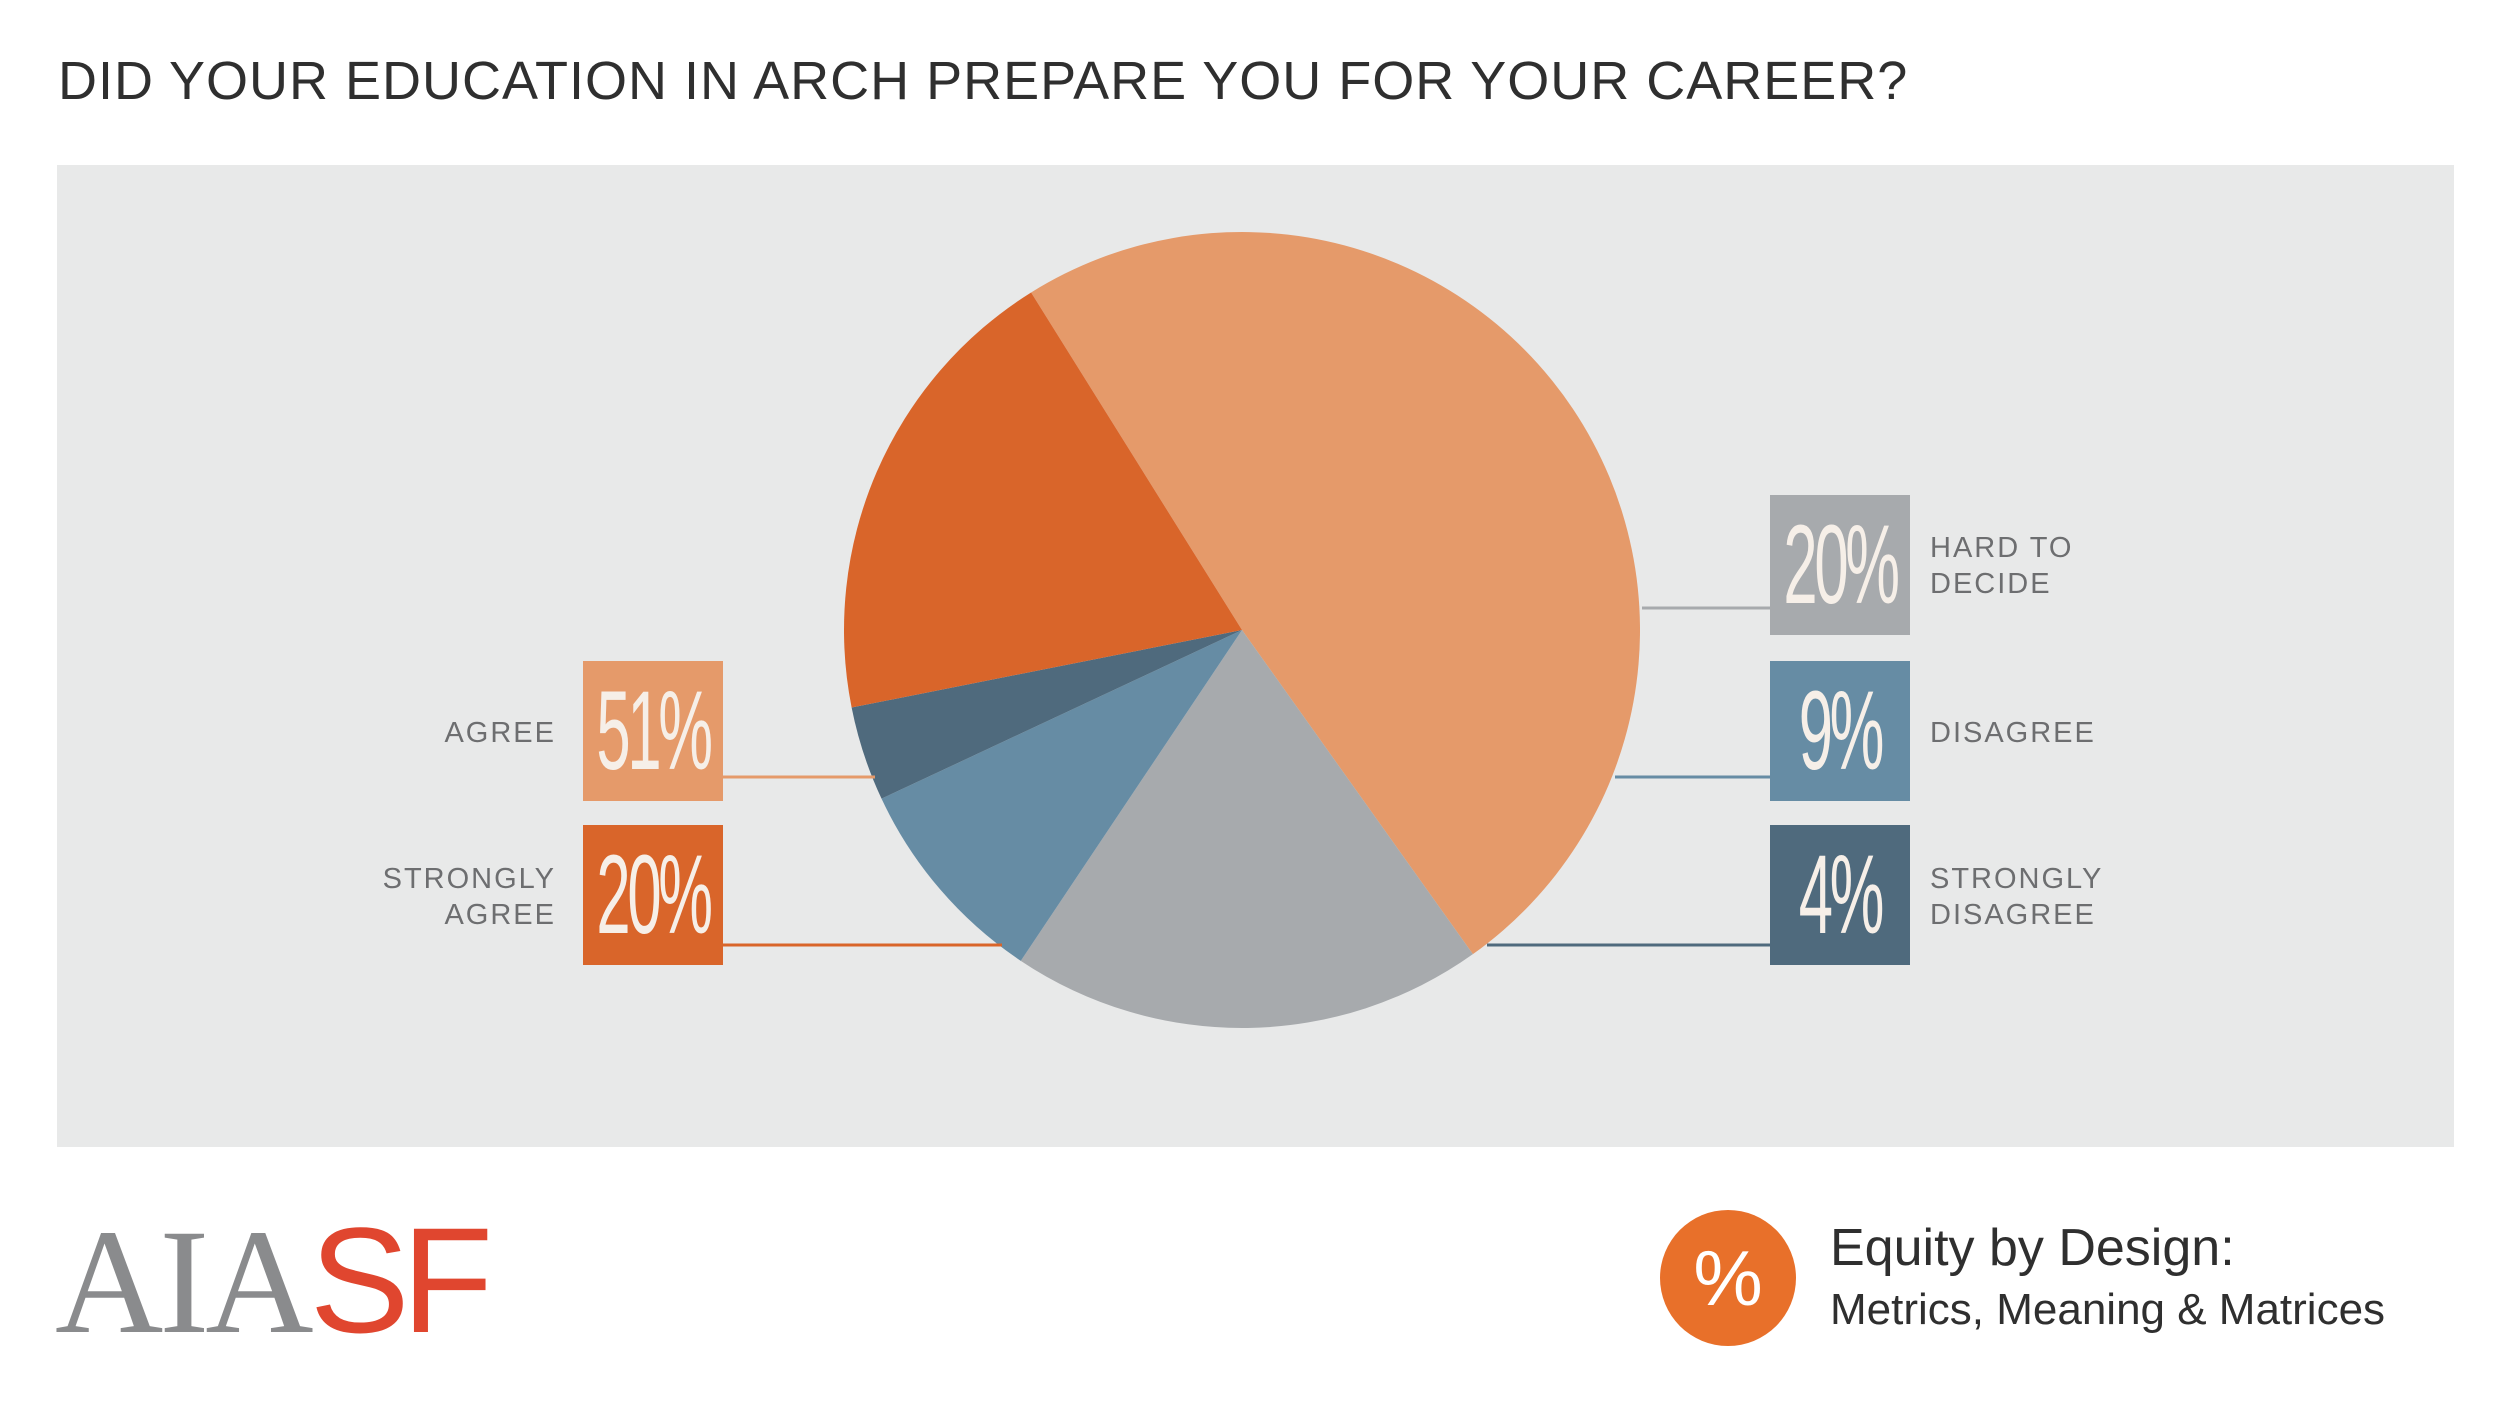 The width and height of the screenshot is (2500, 1408). I want to click on pct-box-agree: 51%, so click(653, 731).